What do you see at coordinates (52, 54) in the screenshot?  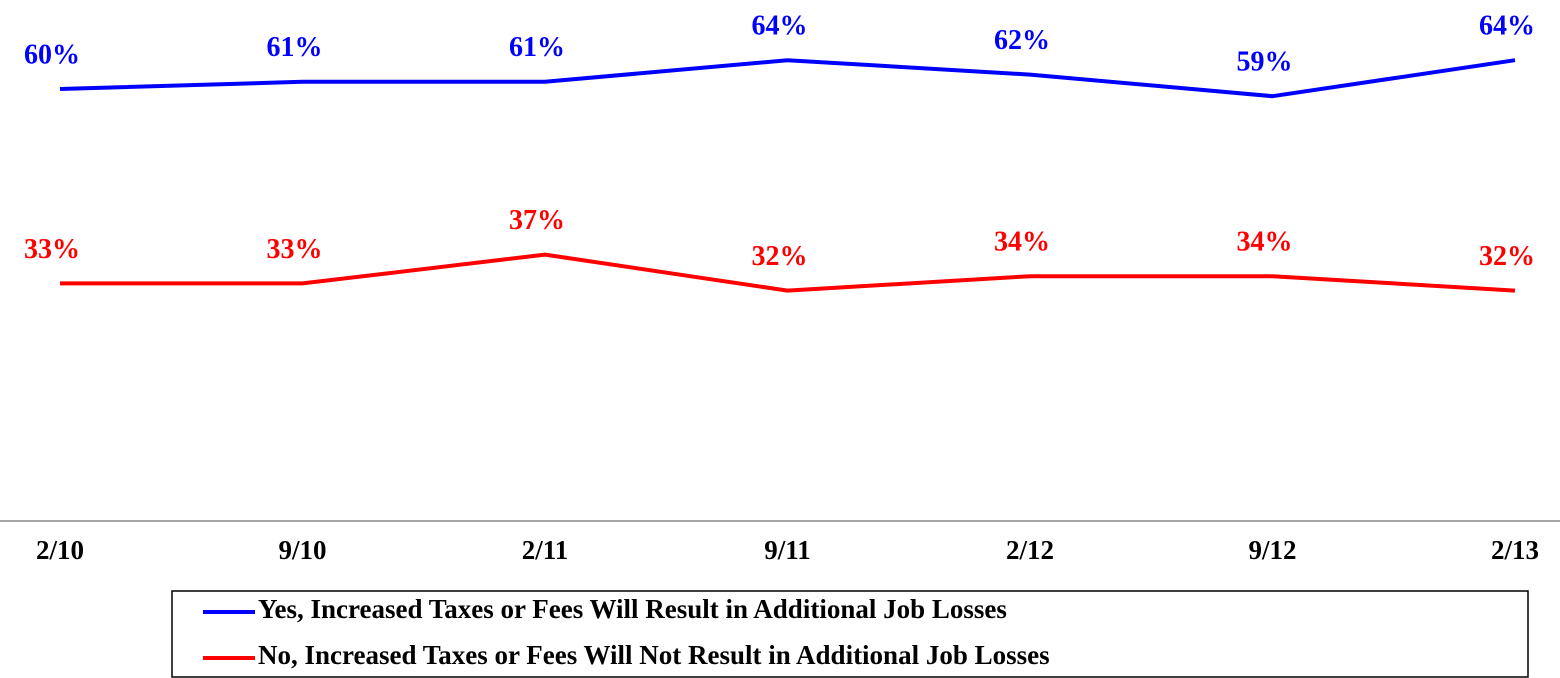 I see `data-label: 60%` at bounding box center [52, 54].